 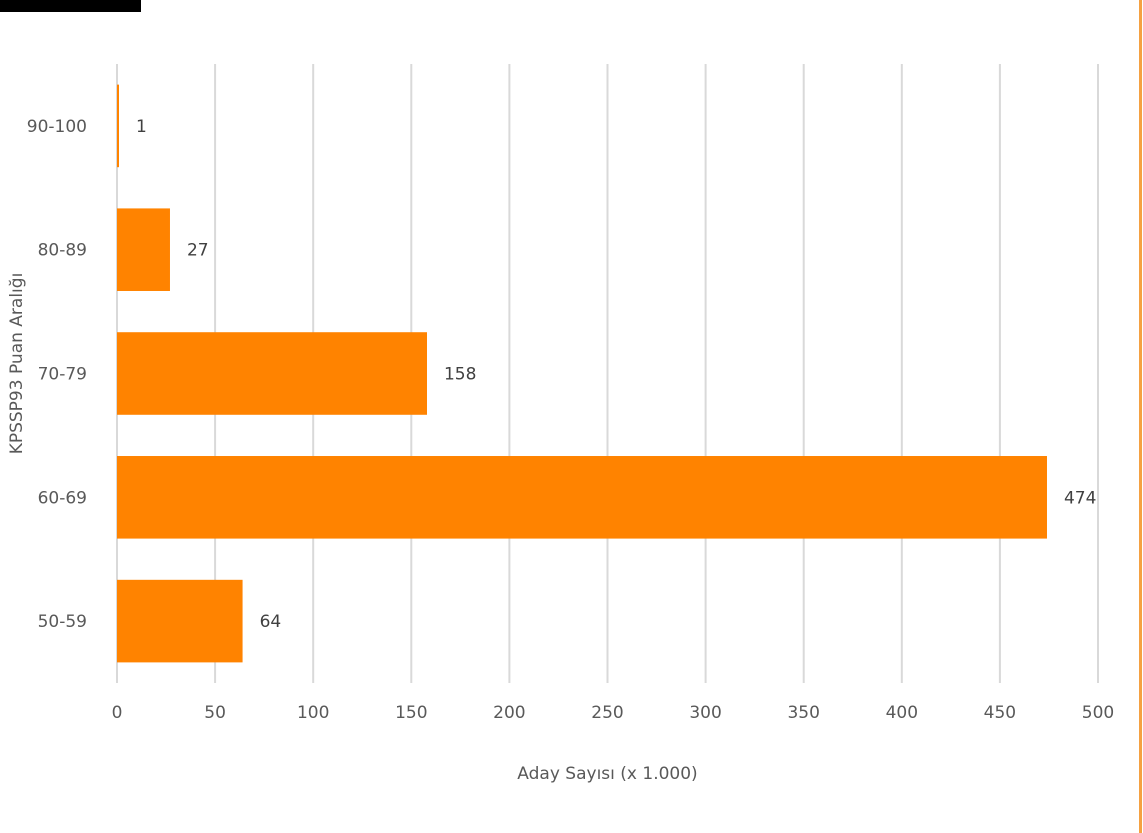 I want to click on y-tick-label-50-59: 50-59, so click(x=62, y=622).